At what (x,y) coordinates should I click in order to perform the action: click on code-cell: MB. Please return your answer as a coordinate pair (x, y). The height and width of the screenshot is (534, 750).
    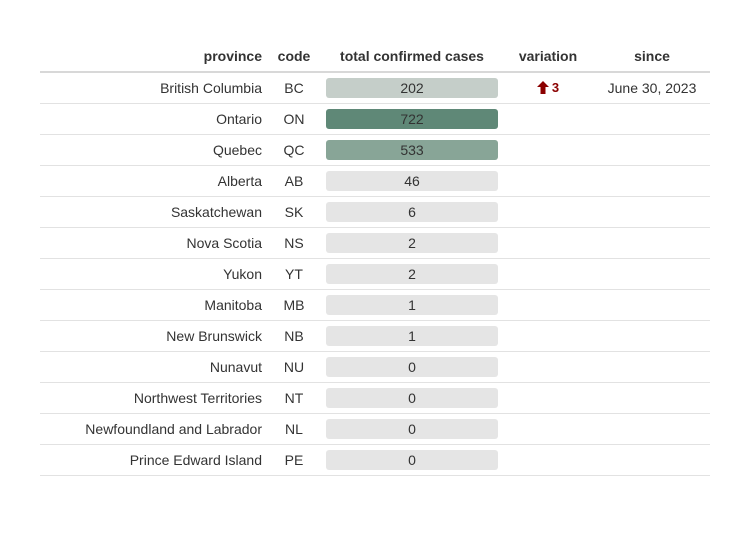
    Looking at the image, I should click on (294, 305).